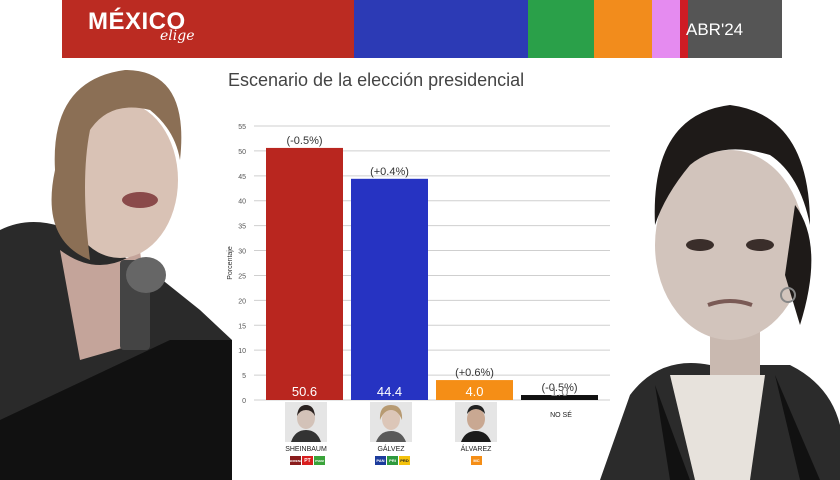 Image resolution: width=840 pixels, height=480 pixels. I want to click on y-tick-label: 15, so click(242, 326).